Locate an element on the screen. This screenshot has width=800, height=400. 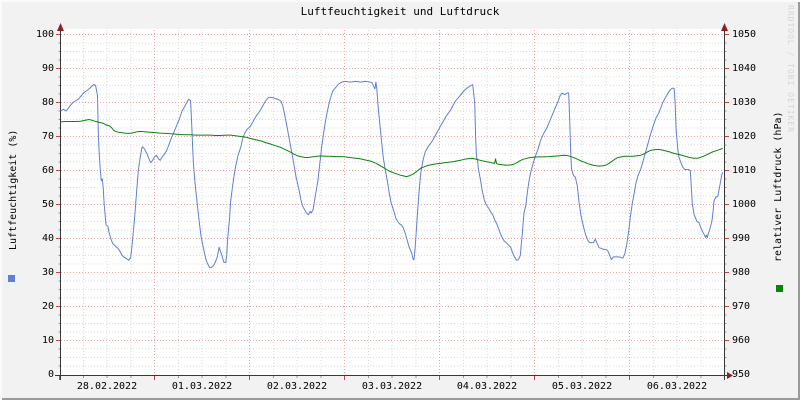
left-axis-tick-label: 80 is located at coordinates (47, 102).